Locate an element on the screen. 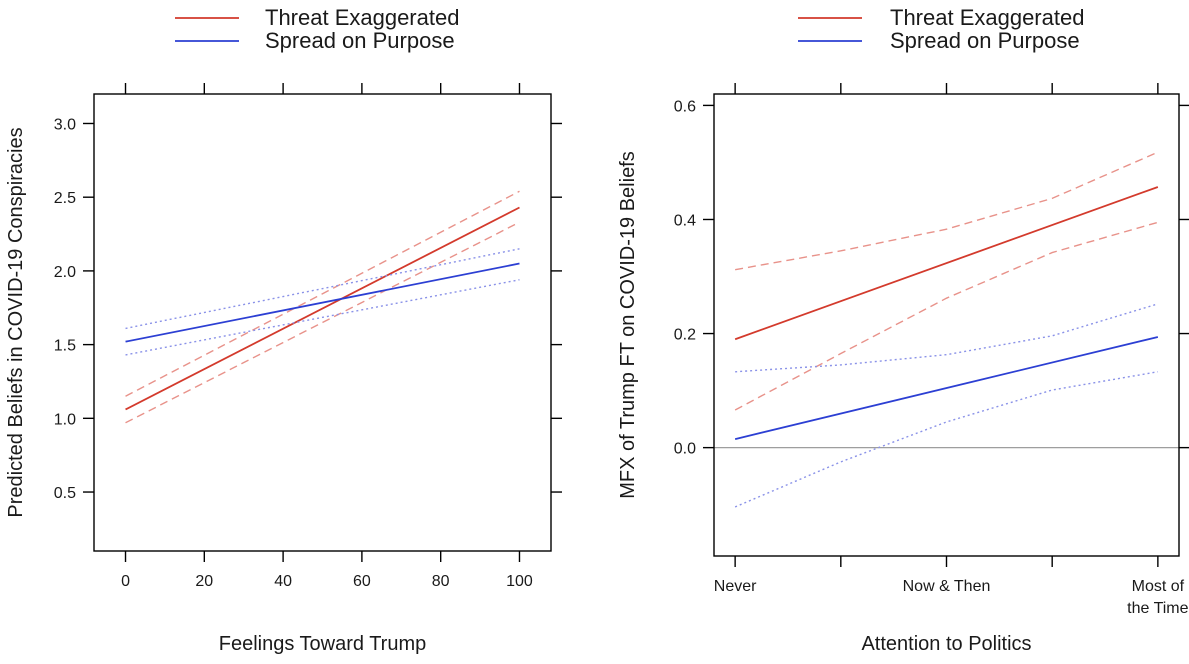 The image size is (1189, 664). x-tick-label-line: 60 is located at coordinates (362, 581).